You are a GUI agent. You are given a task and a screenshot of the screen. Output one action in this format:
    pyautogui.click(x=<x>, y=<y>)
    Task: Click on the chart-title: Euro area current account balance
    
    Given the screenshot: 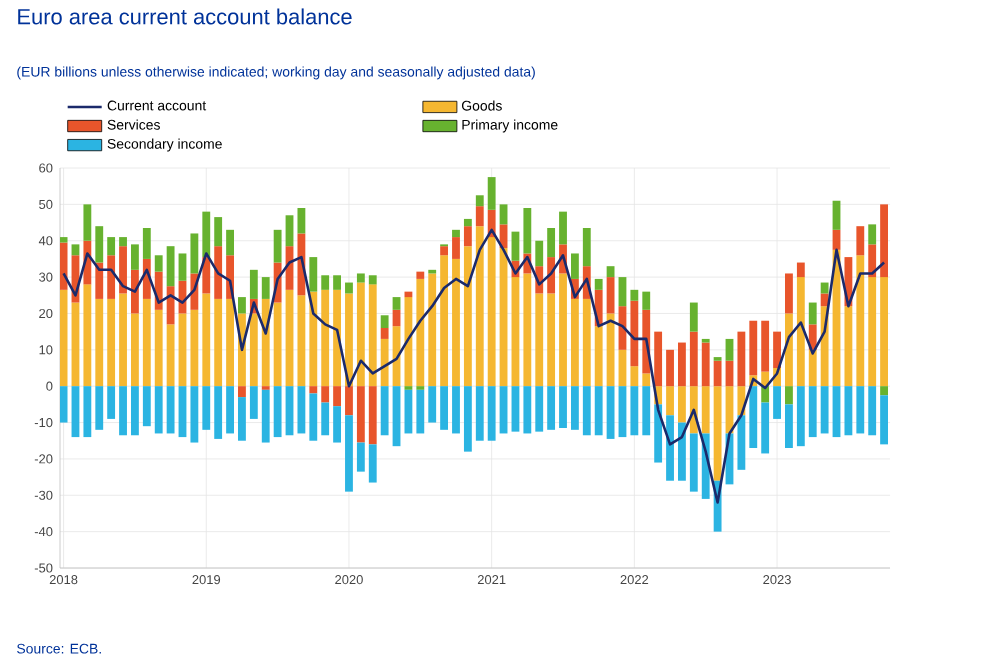 What is the action you would take?
    pyautogui.click(x=185, y=16)
    